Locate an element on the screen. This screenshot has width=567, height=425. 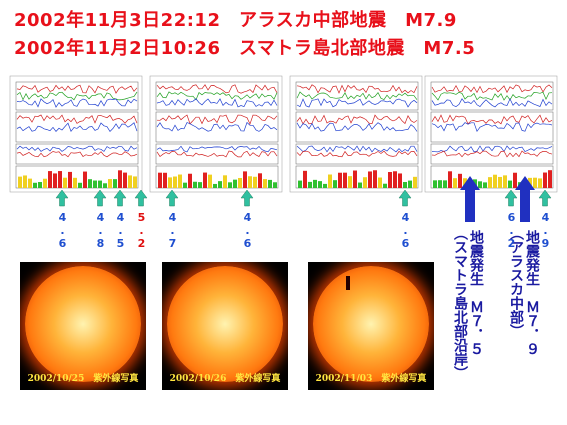
title-line: 2002年11月3日22:12 アラスカ中部地震 M7.9 is located at coordinates (235, 20).